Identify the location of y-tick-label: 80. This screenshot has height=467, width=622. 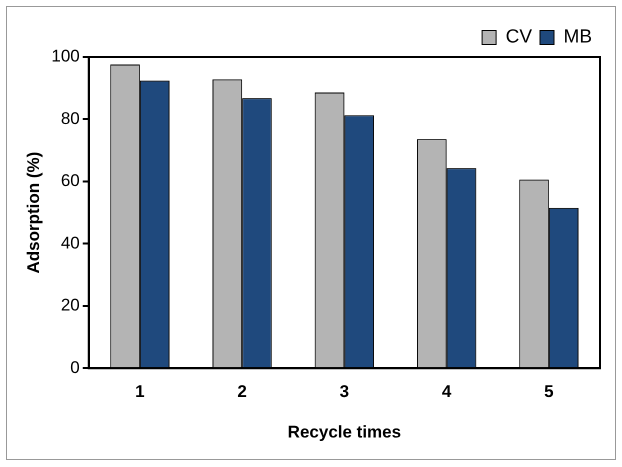
(70, 118).